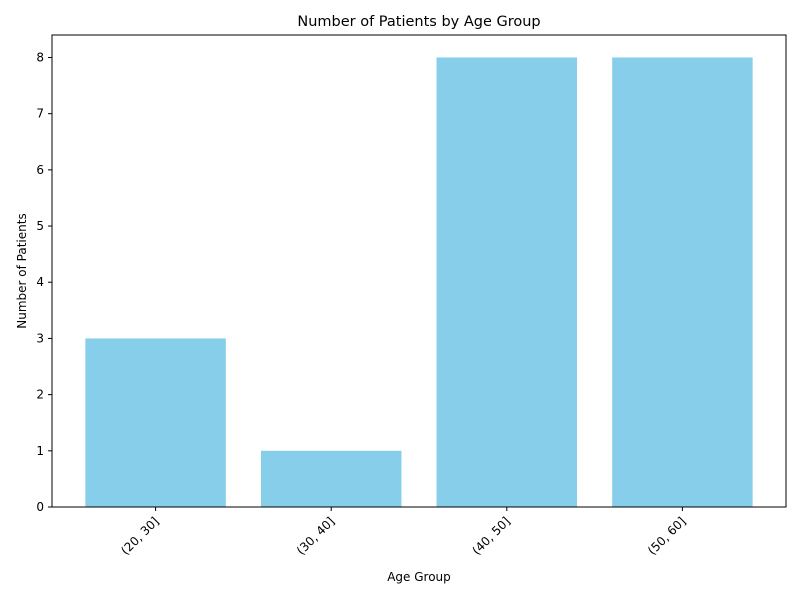 This screenshot has width=800, height=604. What do you see at coordinates (667, 536) in the screenshot?
I see `x-tick-label: (50, 60]` at bounding box center [667, 536].